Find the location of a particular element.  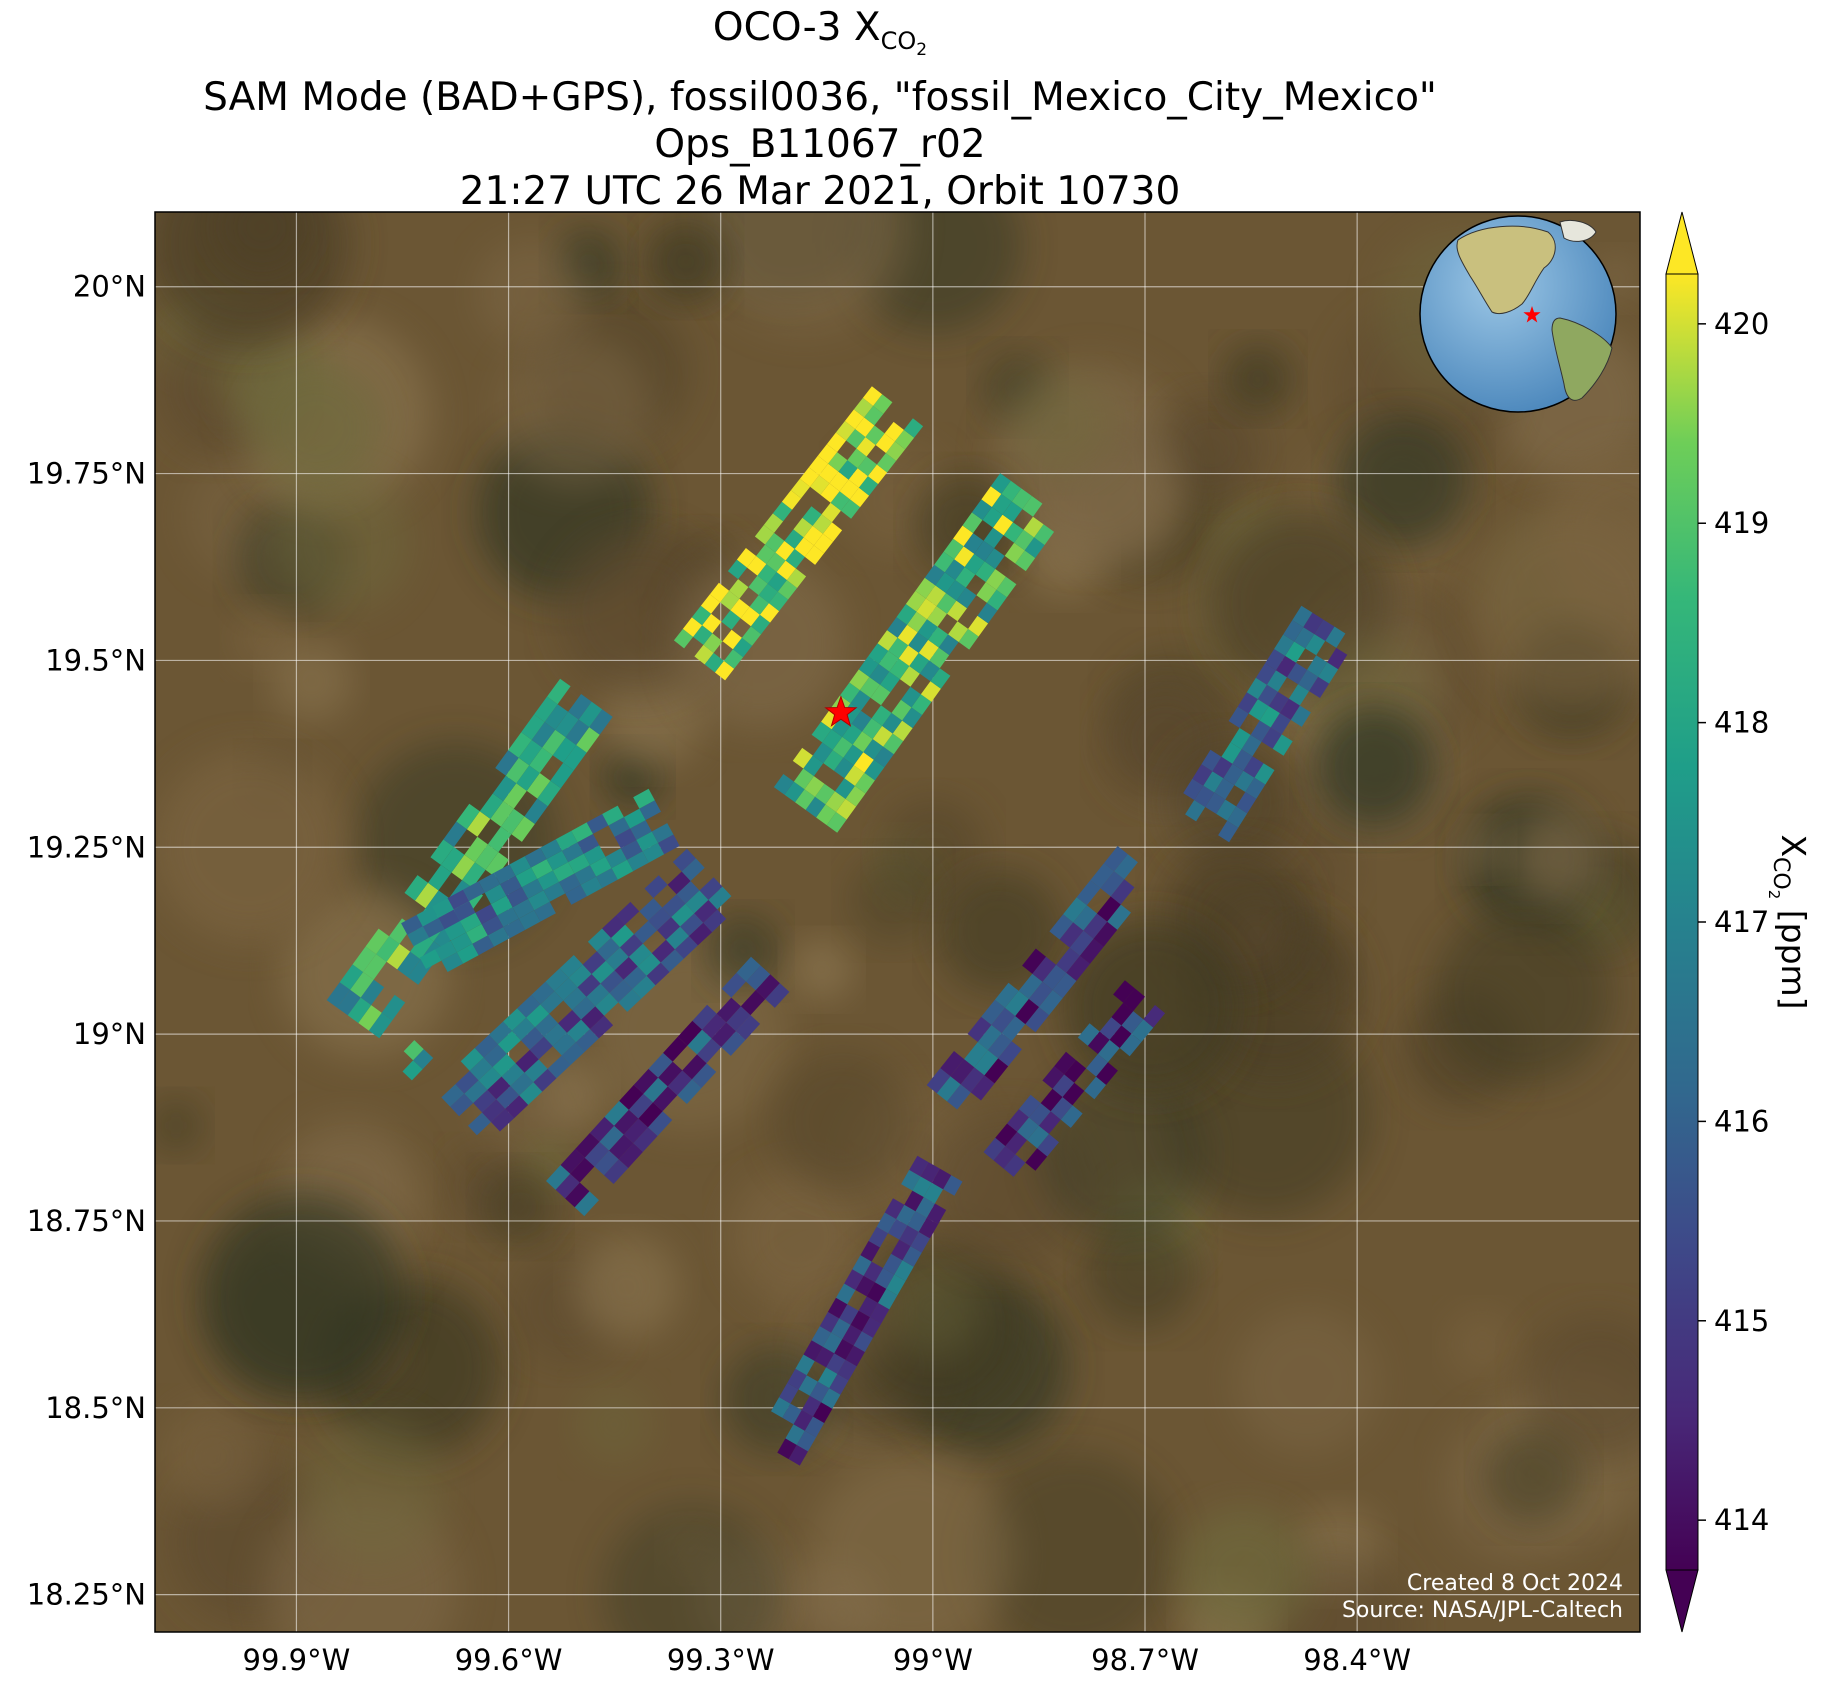

longitude-tick-labels: 99.9°W 99.6°W 99.3°W 99°W 98.7°W 98.4°W is located at coordinates (827, 1660).